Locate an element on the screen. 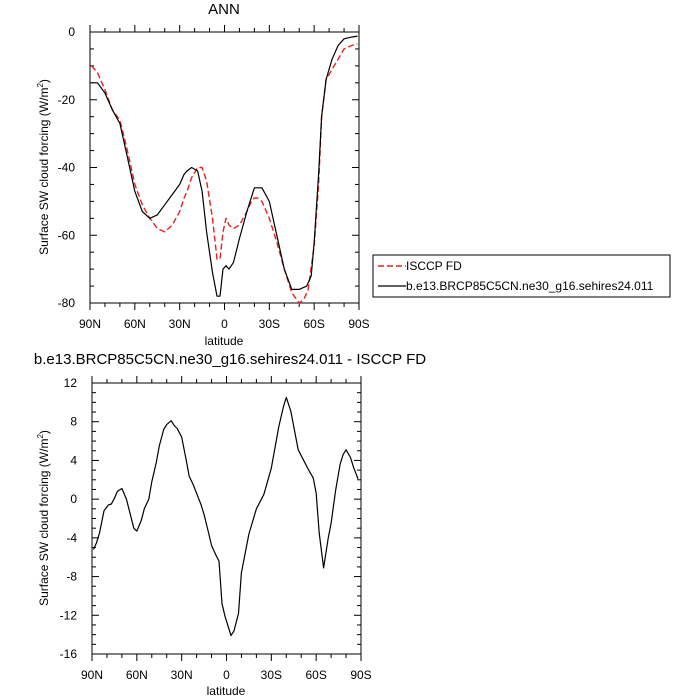 The image size is (700, 700). y-tick-label: -8 is located at coordinates (71, 577).